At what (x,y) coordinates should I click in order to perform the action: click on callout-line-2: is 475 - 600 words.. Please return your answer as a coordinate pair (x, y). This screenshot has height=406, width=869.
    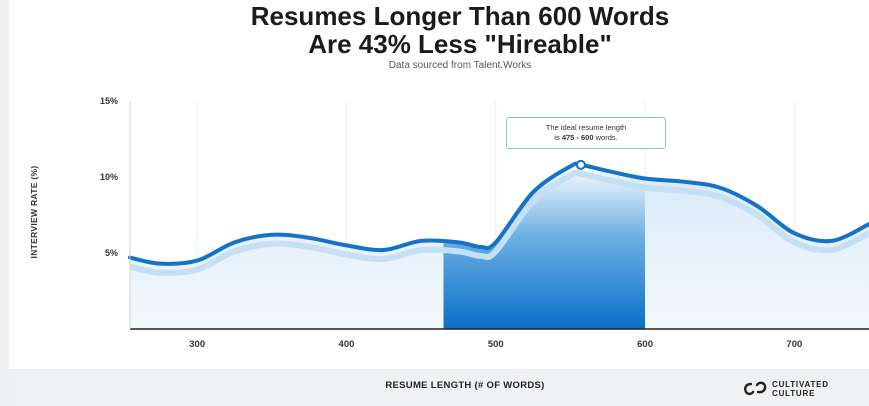
    Looking at the image, I should click on (586, 138).